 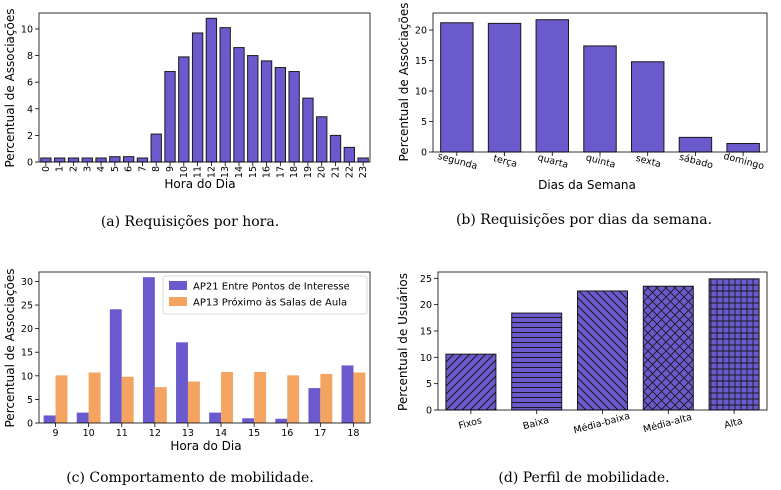 What do you see at coordinates (403, 342) in the screenshot?
I see `y-axis-label: Percentual de Usuários` at bounding box center [403, 342].